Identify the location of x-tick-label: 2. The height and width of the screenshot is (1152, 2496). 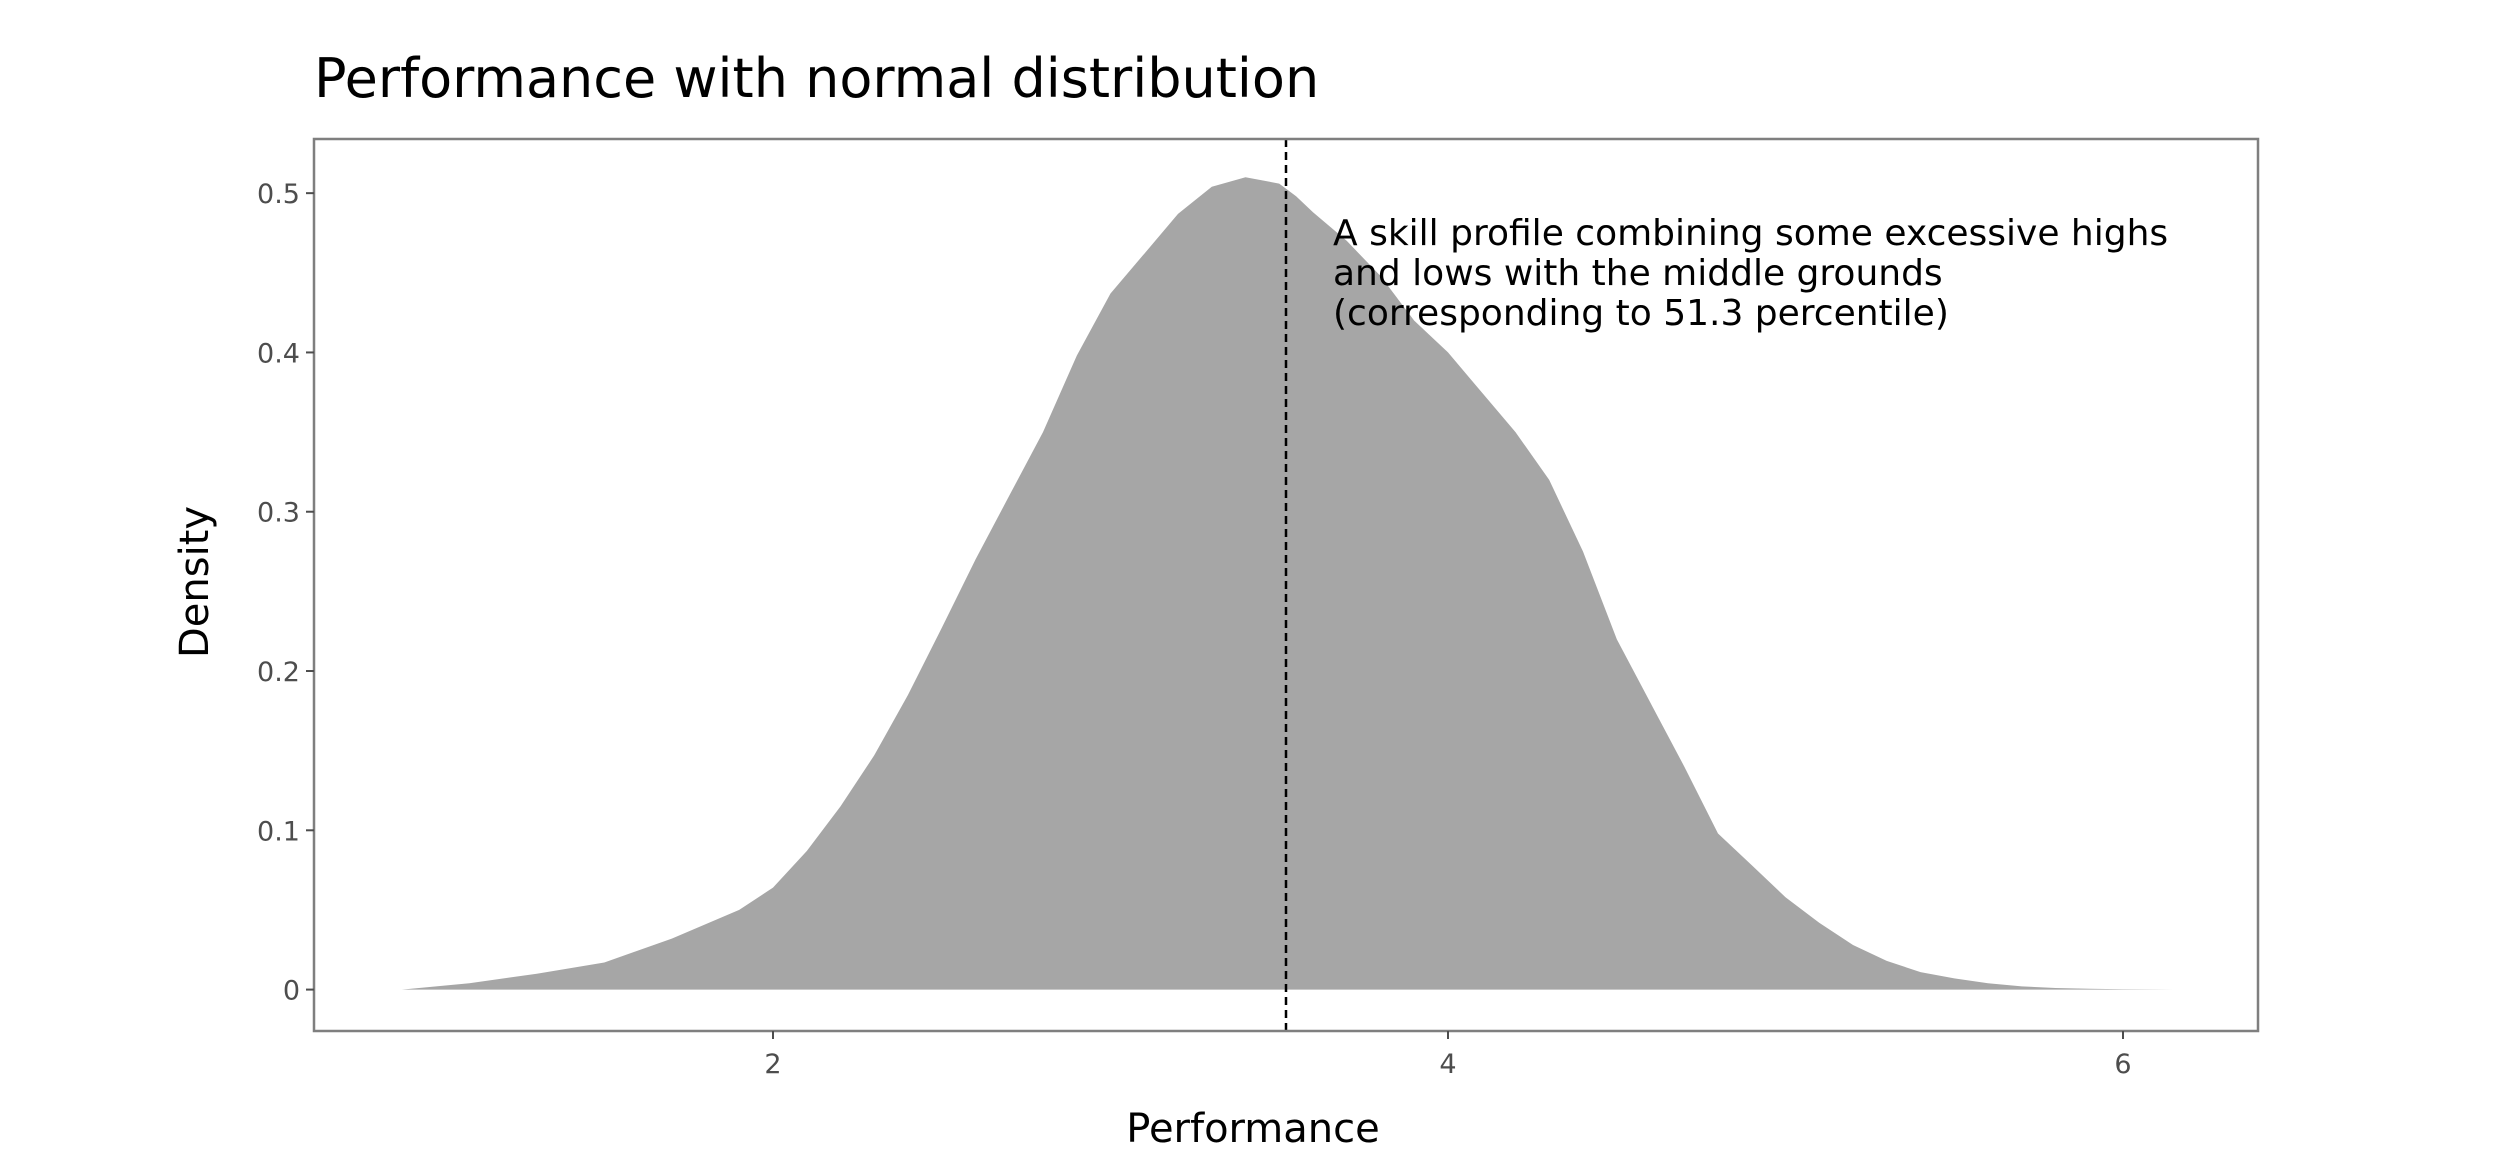
(772, 1064).